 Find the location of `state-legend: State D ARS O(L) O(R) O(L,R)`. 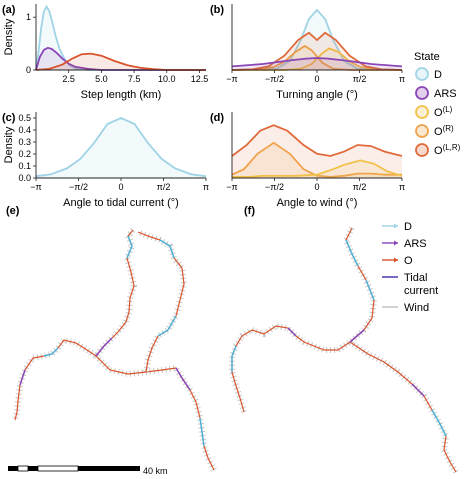

state-legend: State D ARS O(L) O(R) O(L,R) is located at coordinates (437, 104).